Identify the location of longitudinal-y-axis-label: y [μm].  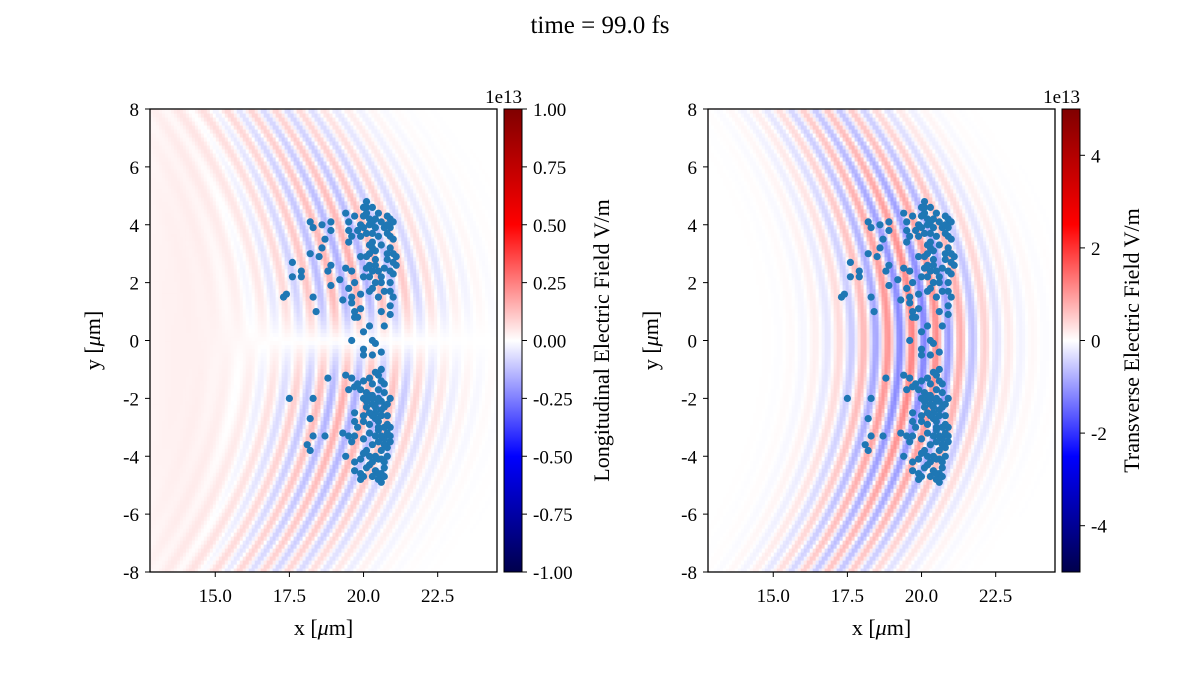
(92, 340).